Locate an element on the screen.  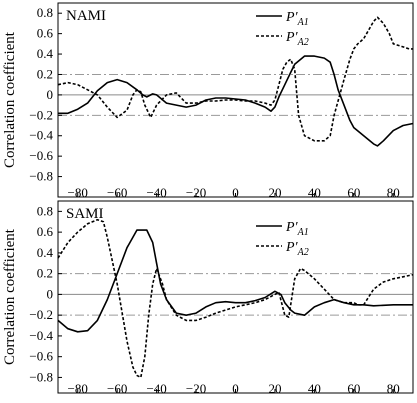
panel-label: SAMI is located at coordinates (85, 214).